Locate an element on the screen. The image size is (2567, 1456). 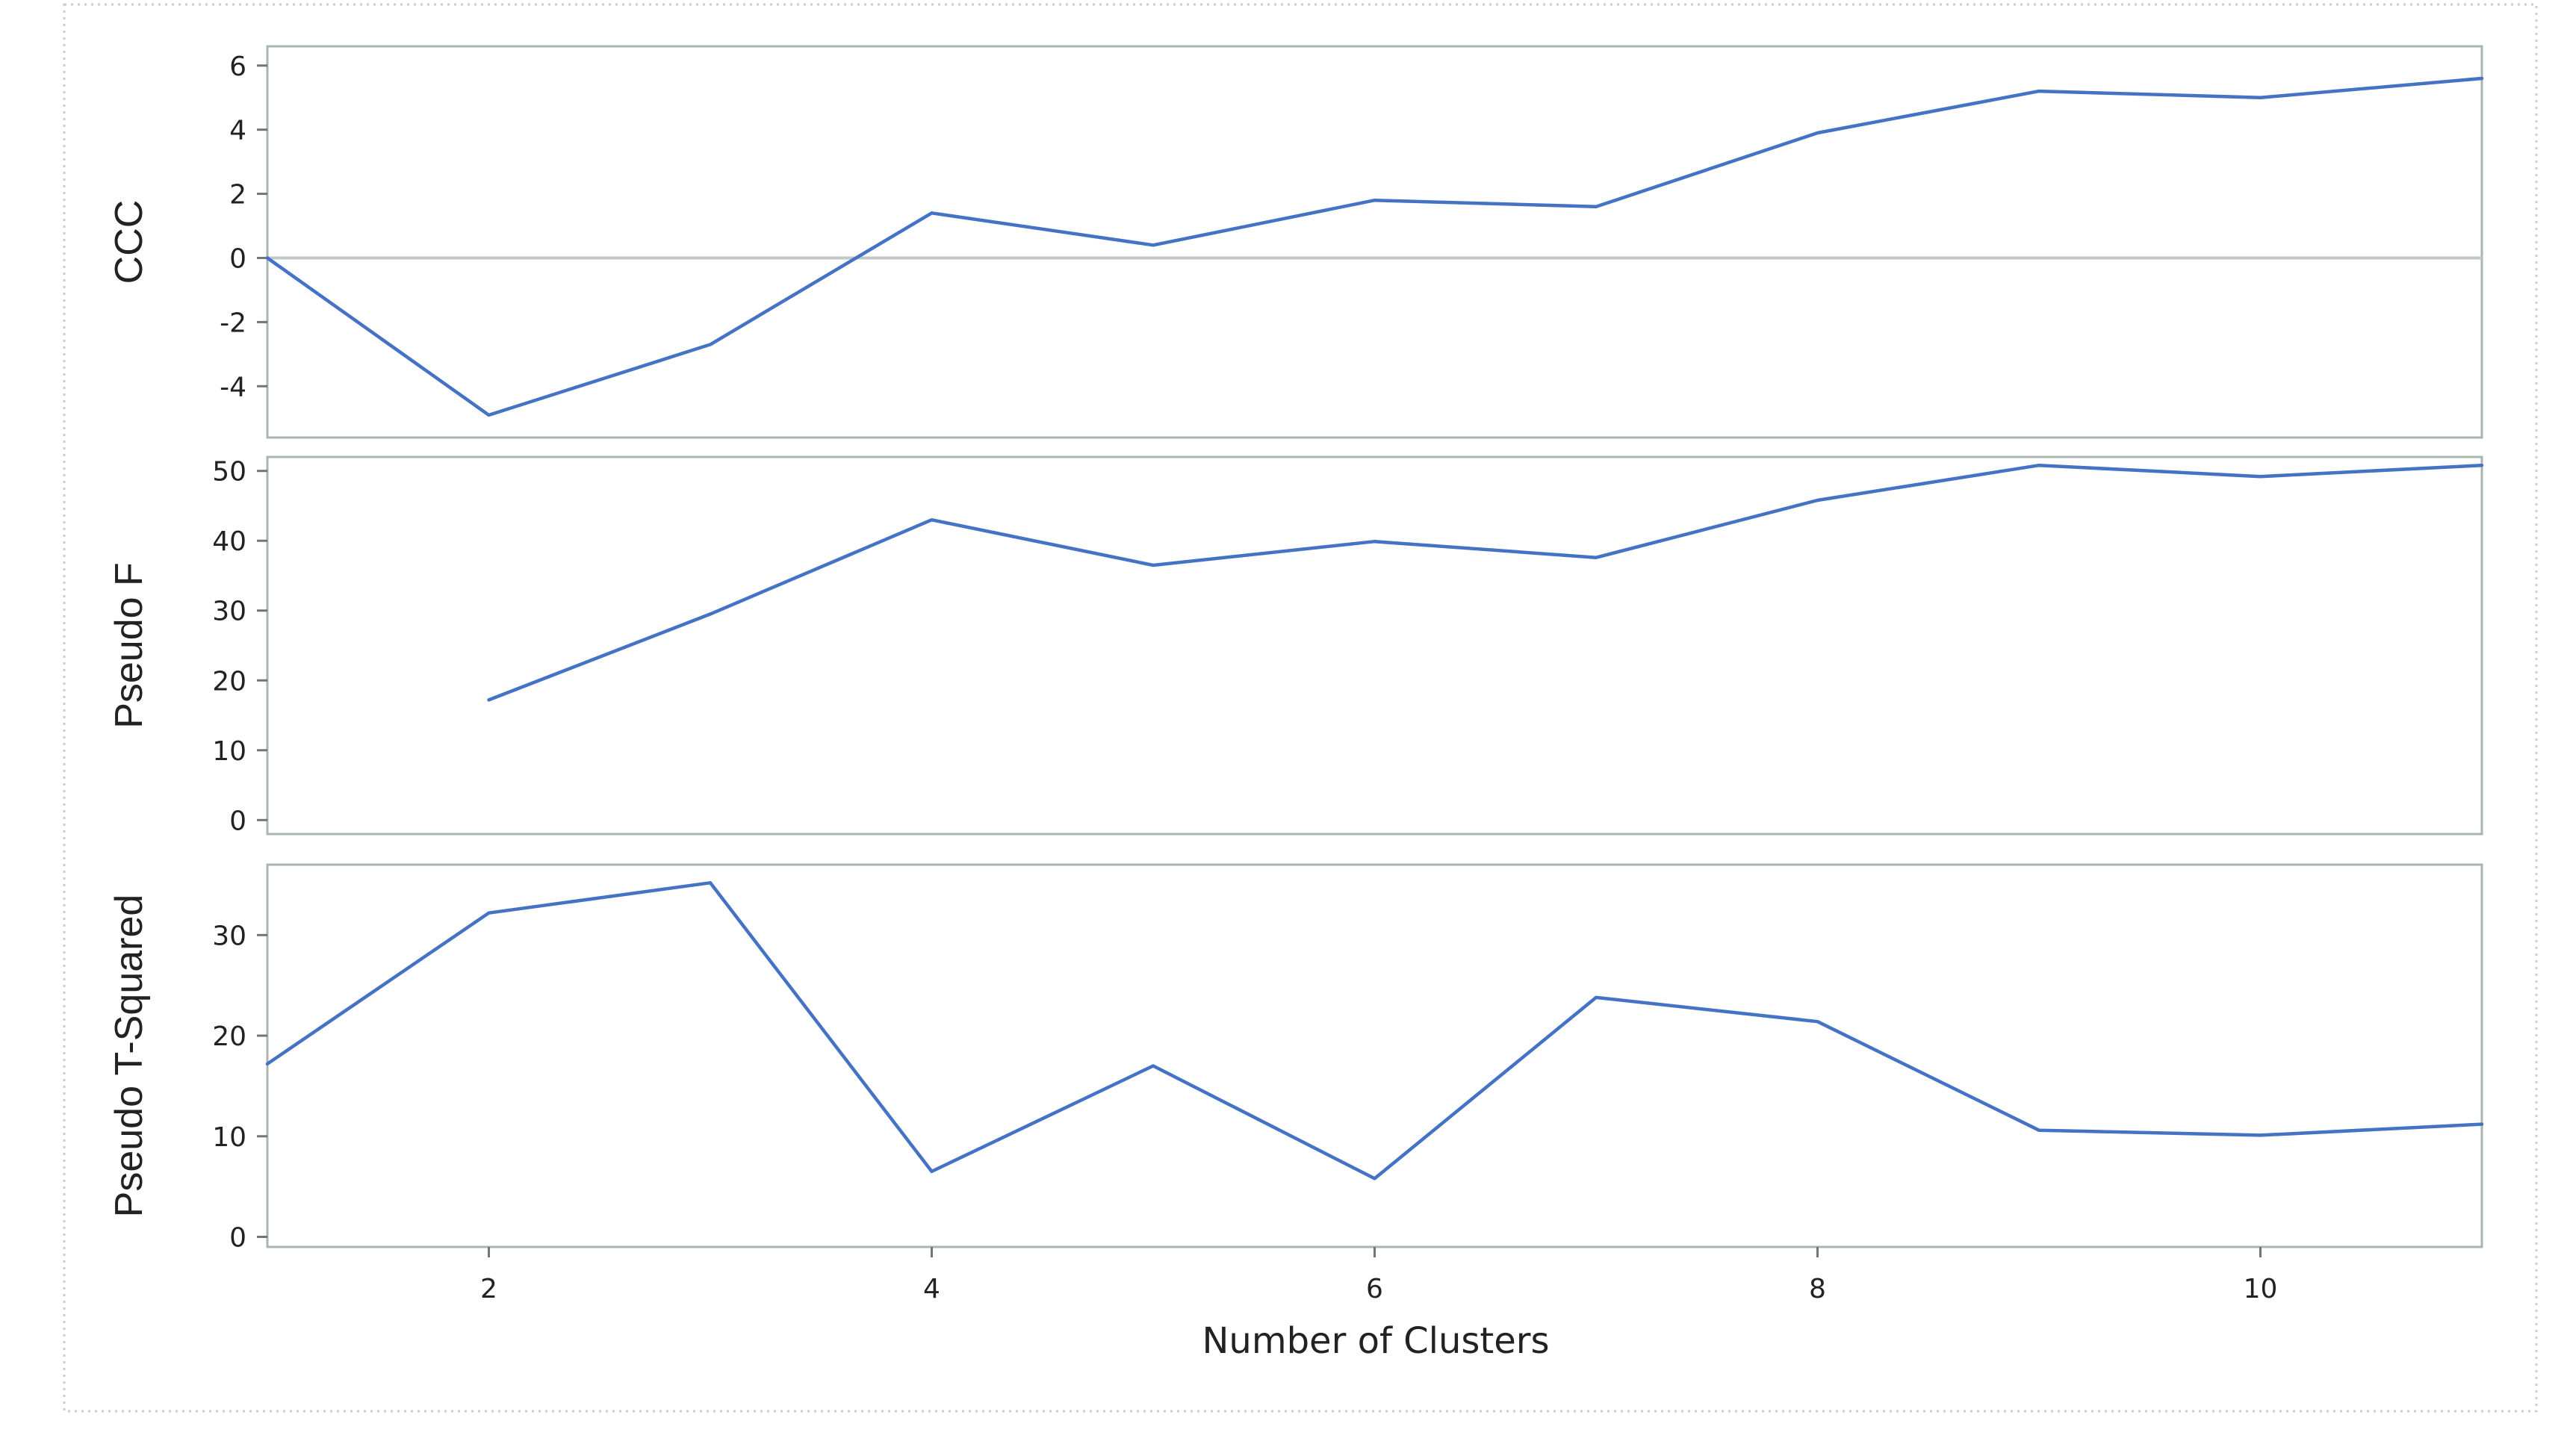
y-tick-label-pseudo-f: 40 is located at coordinates (229, 541).